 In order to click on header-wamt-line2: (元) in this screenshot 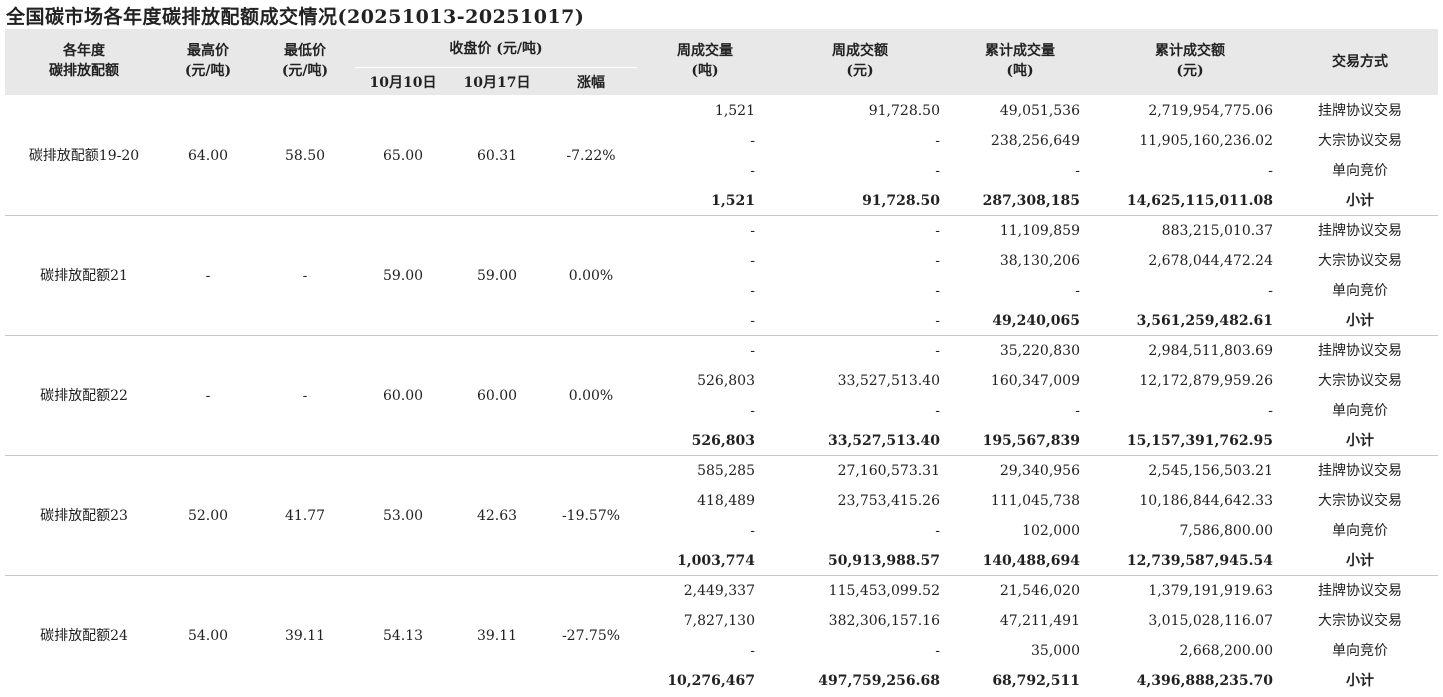, I will do `click(860, 71)`.